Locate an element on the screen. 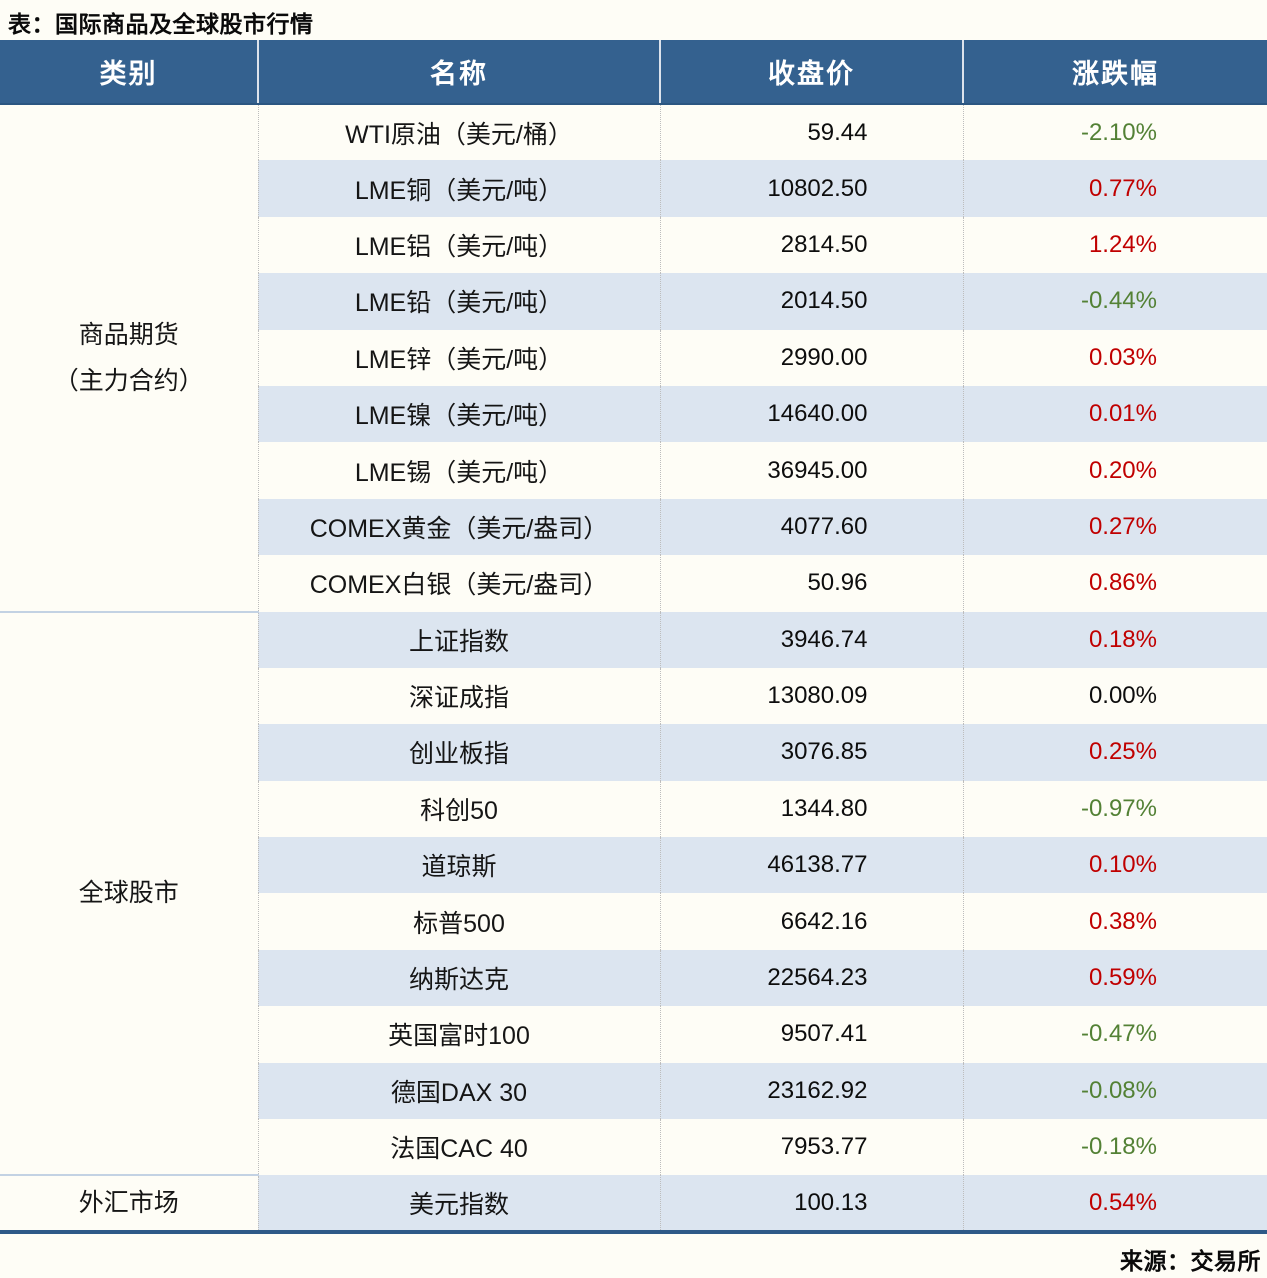  close-price-cell: 6642.16 is located at coordinates (811, 921).